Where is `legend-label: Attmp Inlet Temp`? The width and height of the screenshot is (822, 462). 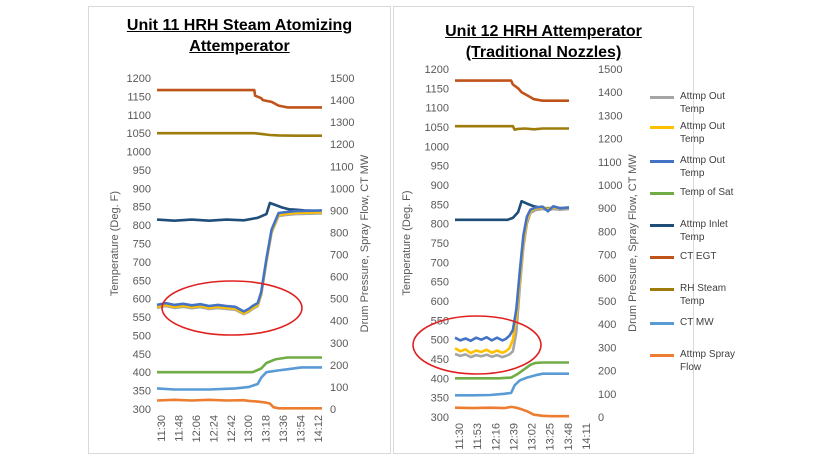
legend-label: Attmp Inlet Temp is located at coordinates (704, 231).